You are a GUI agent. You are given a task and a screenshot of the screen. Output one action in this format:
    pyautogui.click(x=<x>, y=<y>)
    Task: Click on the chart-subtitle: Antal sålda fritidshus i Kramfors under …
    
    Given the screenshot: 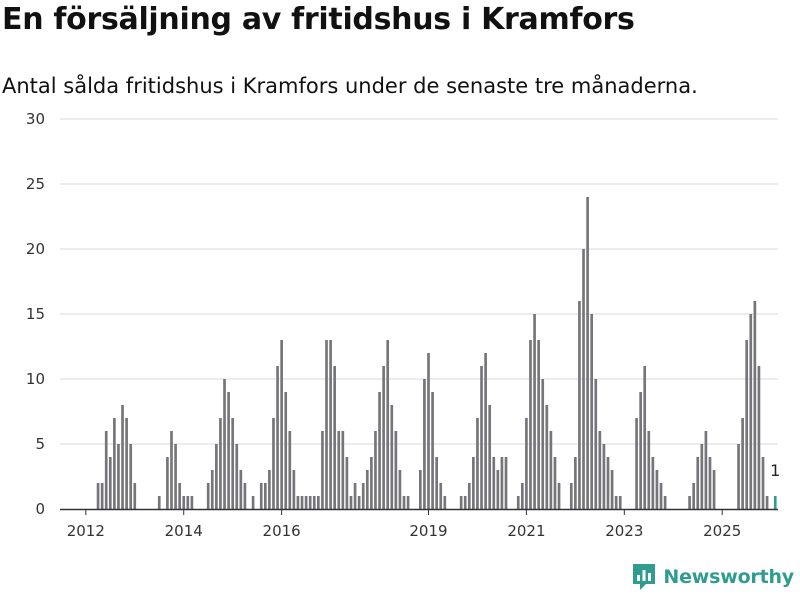 What is the action you would take?
    pyautogui.click(x=350, y=86)
    